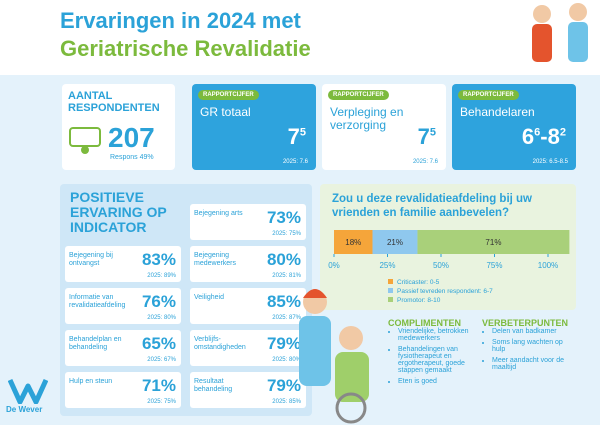  What do you see at coordinates (367, 118) in the screenshot?
I see `card-title: Verpleging en verzorging` at bounding box center [367, 118].